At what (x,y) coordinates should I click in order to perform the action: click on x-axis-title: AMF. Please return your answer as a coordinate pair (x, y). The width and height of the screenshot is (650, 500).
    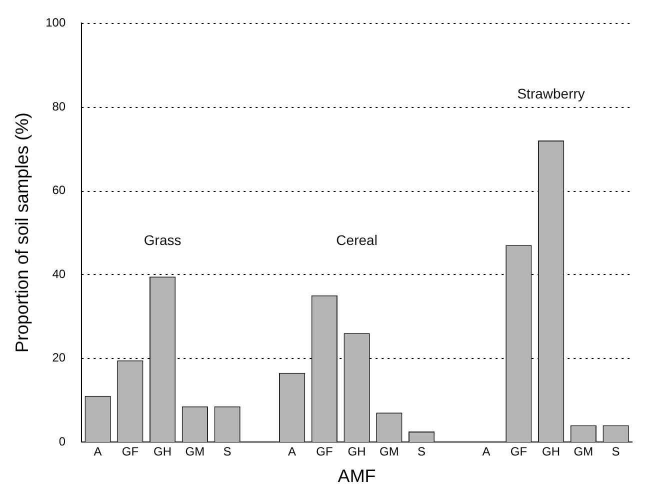
    Looking at the image, I should click on (357, 476).